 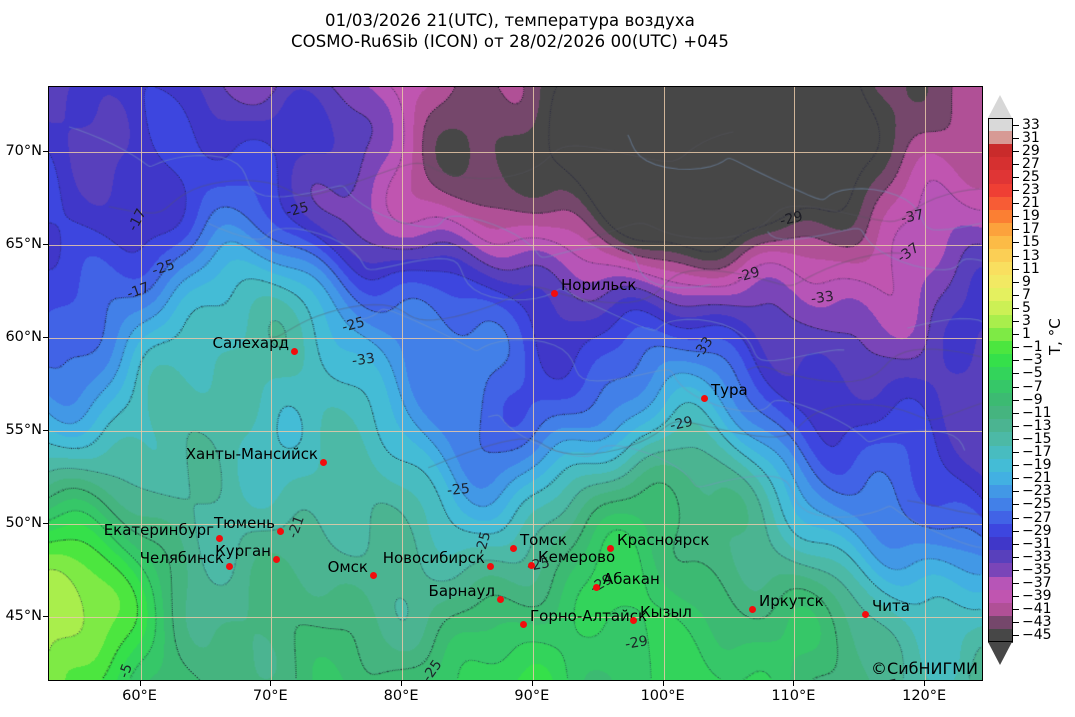 I want to click on y-axis-label: 65°N, so click(x=23, y=244).